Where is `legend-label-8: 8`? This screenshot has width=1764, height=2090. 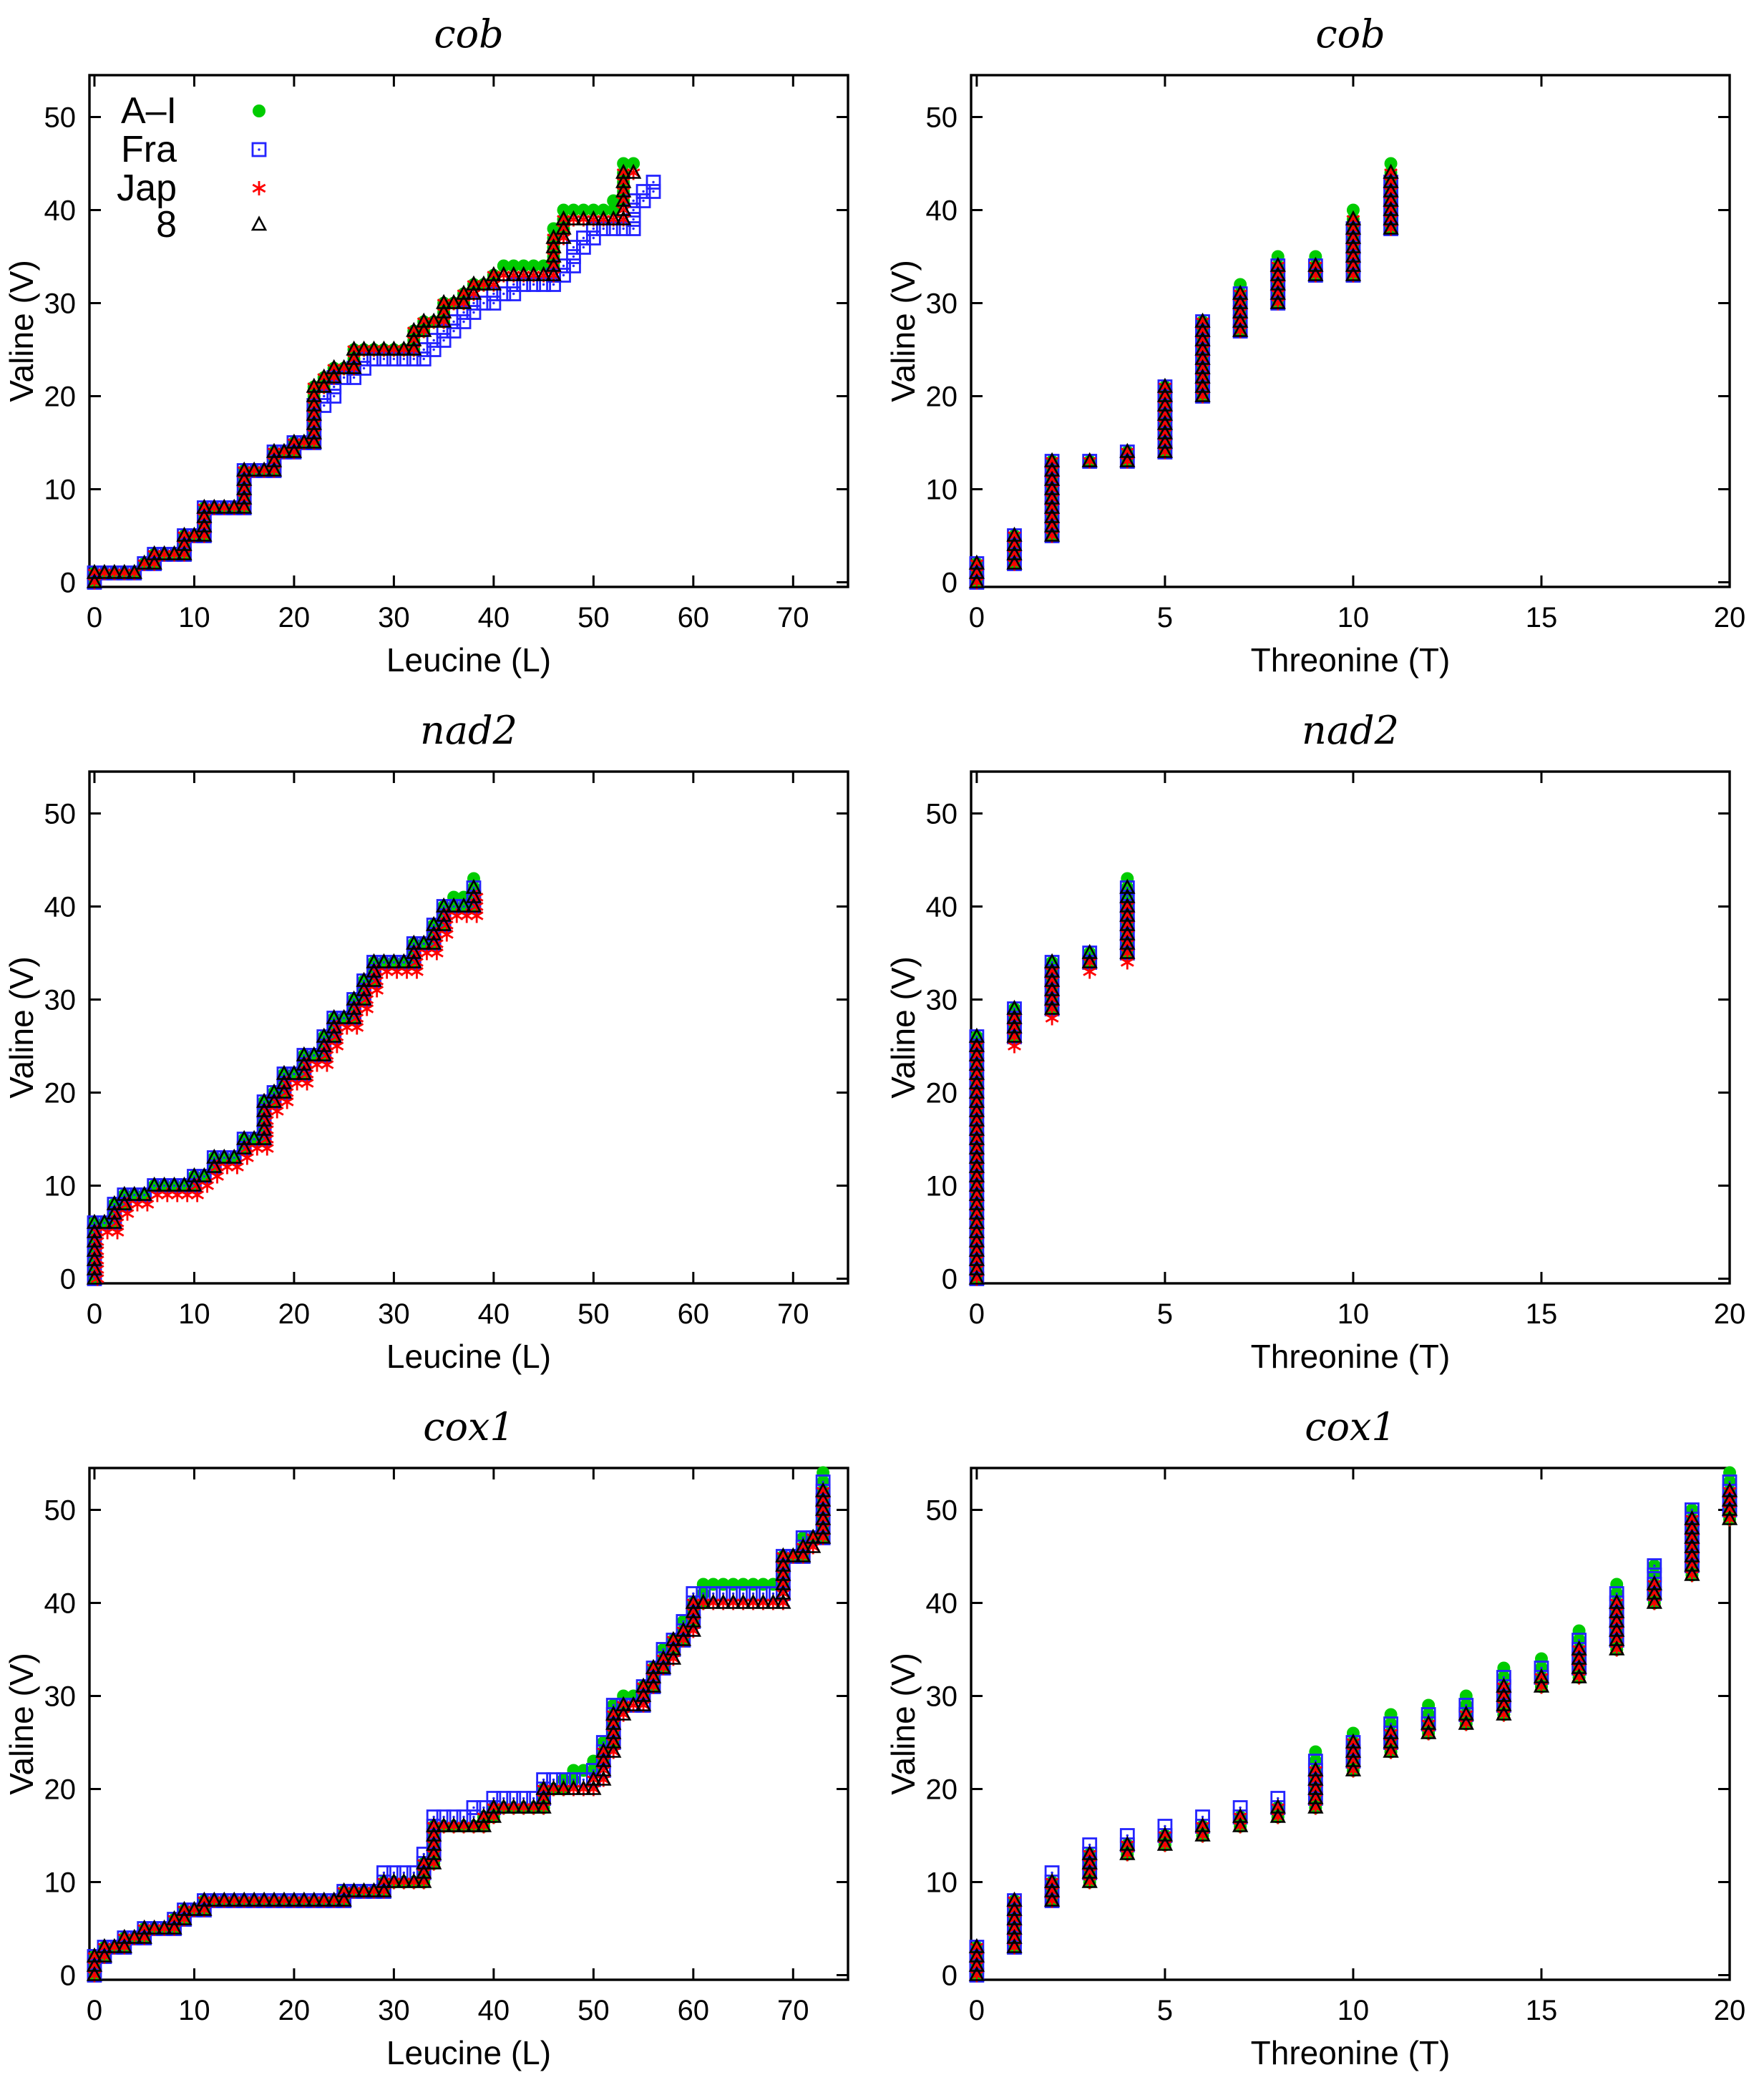
legend-label-8: 8 is located at coordinates (166, 225).